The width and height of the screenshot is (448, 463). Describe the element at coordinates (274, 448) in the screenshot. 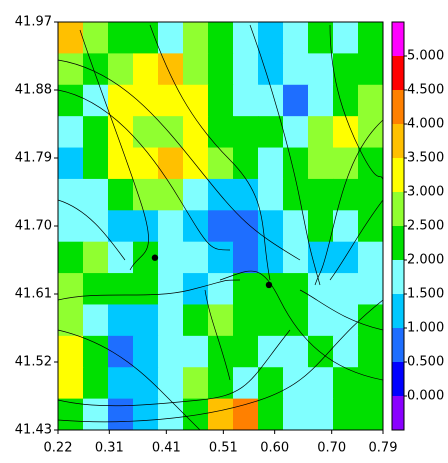

I see `x-tick-label: 0.60` at that location.